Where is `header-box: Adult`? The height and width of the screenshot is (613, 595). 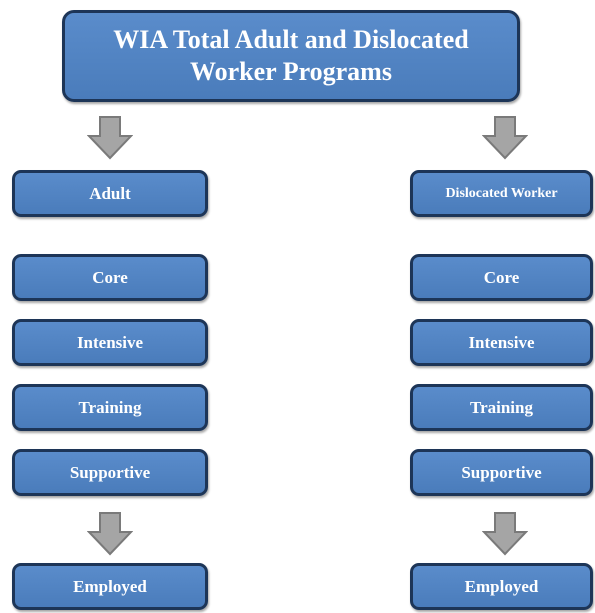 header-box: Adult is located at coordinates (110, 193).